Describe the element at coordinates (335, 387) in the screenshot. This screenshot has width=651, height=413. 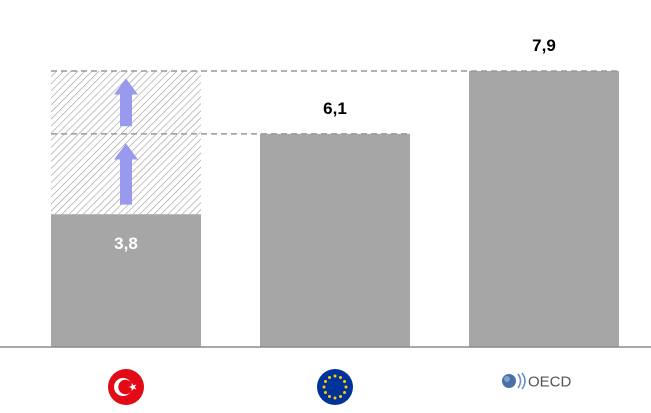
I see `eu-flag-icon` at that location.